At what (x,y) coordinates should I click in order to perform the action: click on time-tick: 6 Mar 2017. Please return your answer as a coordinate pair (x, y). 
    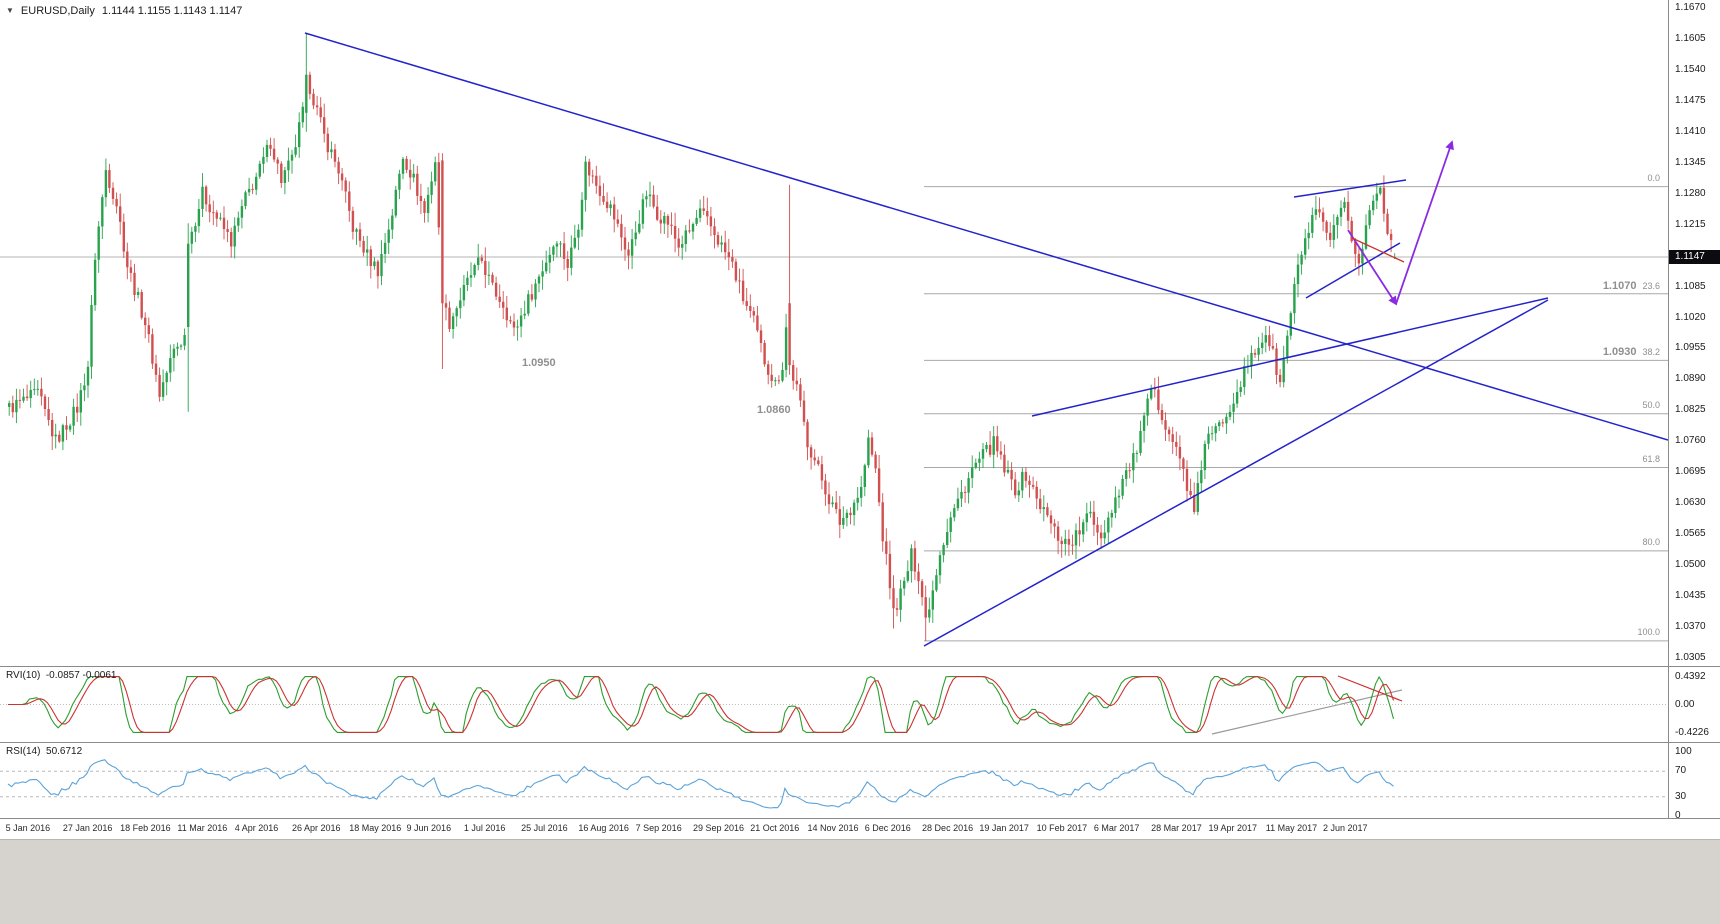
    Looking at the image, I should click on (1116, 828).